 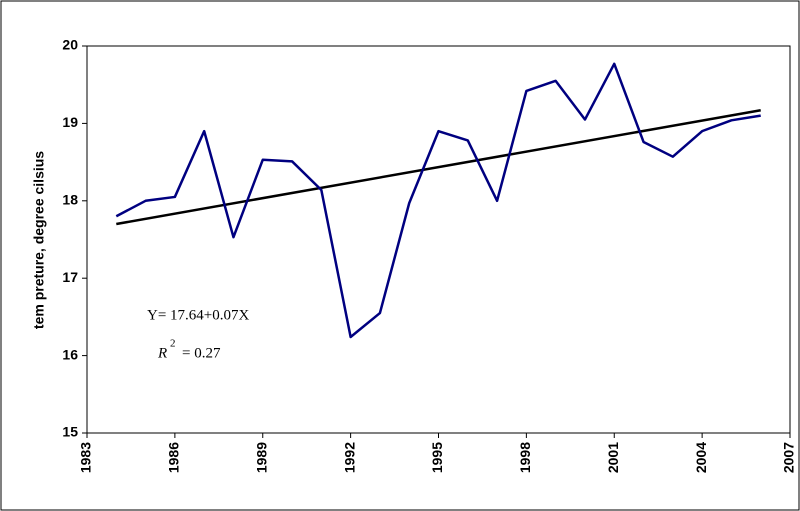 What do you see at coordinates (173, 344) in the screenshot?
I see `r2-exponent: 2` at bounding box center [173, 344].